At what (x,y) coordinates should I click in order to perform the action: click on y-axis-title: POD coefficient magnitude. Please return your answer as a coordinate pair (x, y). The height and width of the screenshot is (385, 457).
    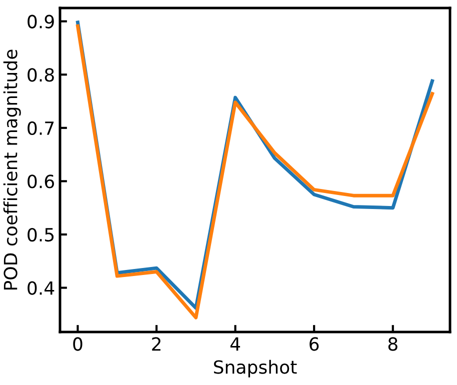
    Looking at the image, I should click on (12, 170).